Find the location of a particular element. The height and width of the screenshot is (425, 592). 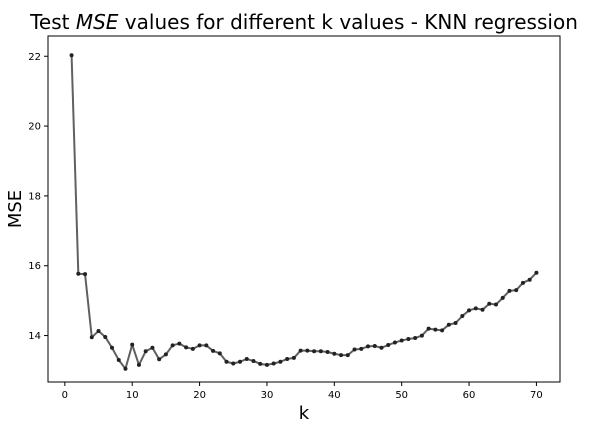

y-tick-label: 14 is located at coordinates (34, 336).